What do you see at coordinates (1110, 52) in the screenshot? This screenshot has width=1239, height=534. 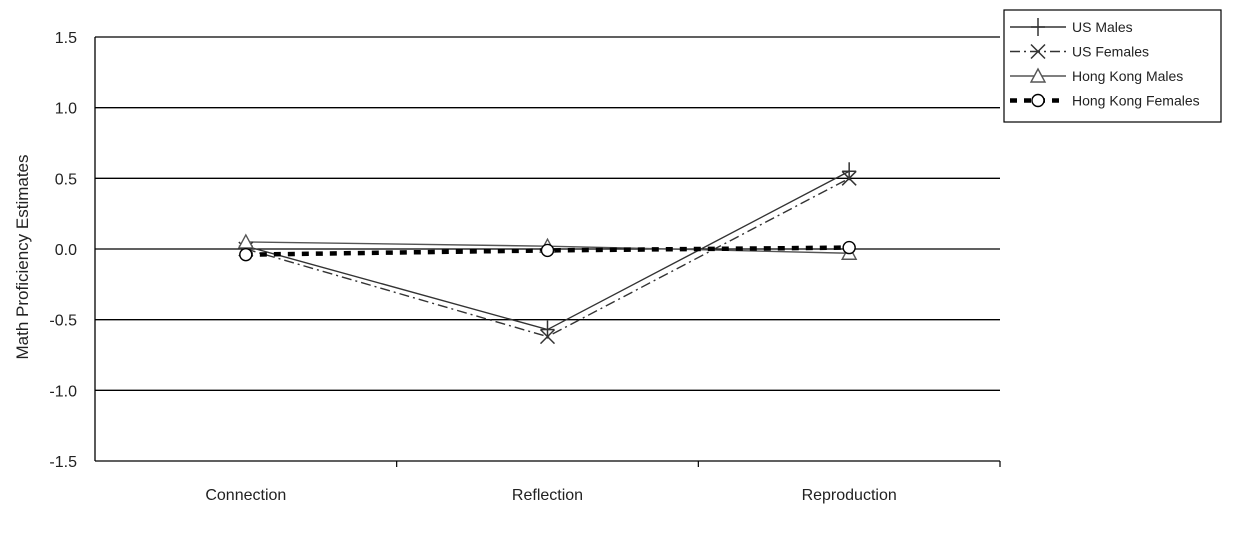 I see `legend-label: US Females` at bounding box center [1110, 52].